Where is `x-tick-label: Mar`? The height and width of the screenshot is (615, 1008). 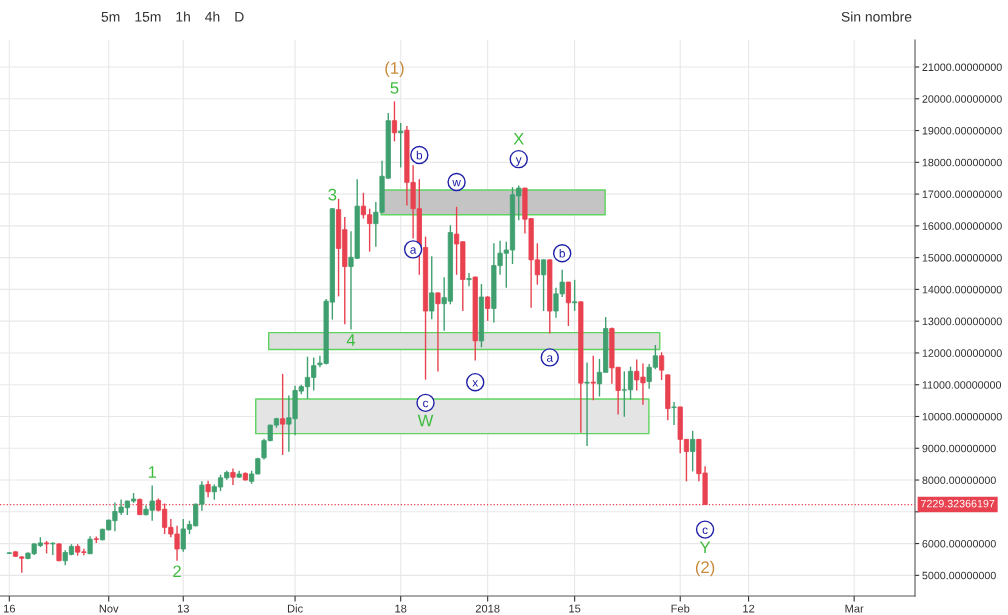 x-tick-label: Mar is located at coordinates (854, 608).